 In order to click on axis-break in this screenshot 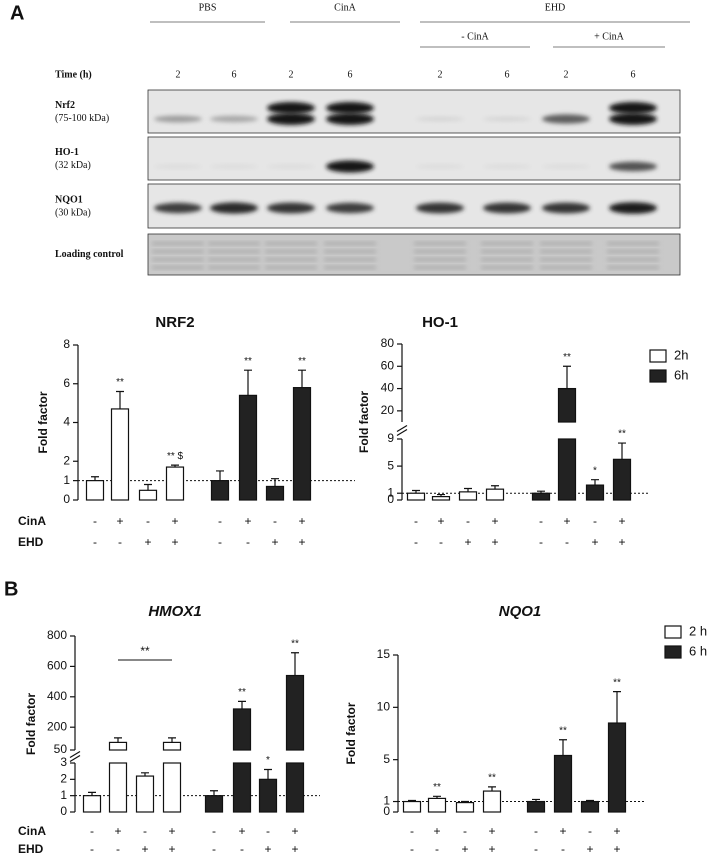, I will do `click(75, 758)`.